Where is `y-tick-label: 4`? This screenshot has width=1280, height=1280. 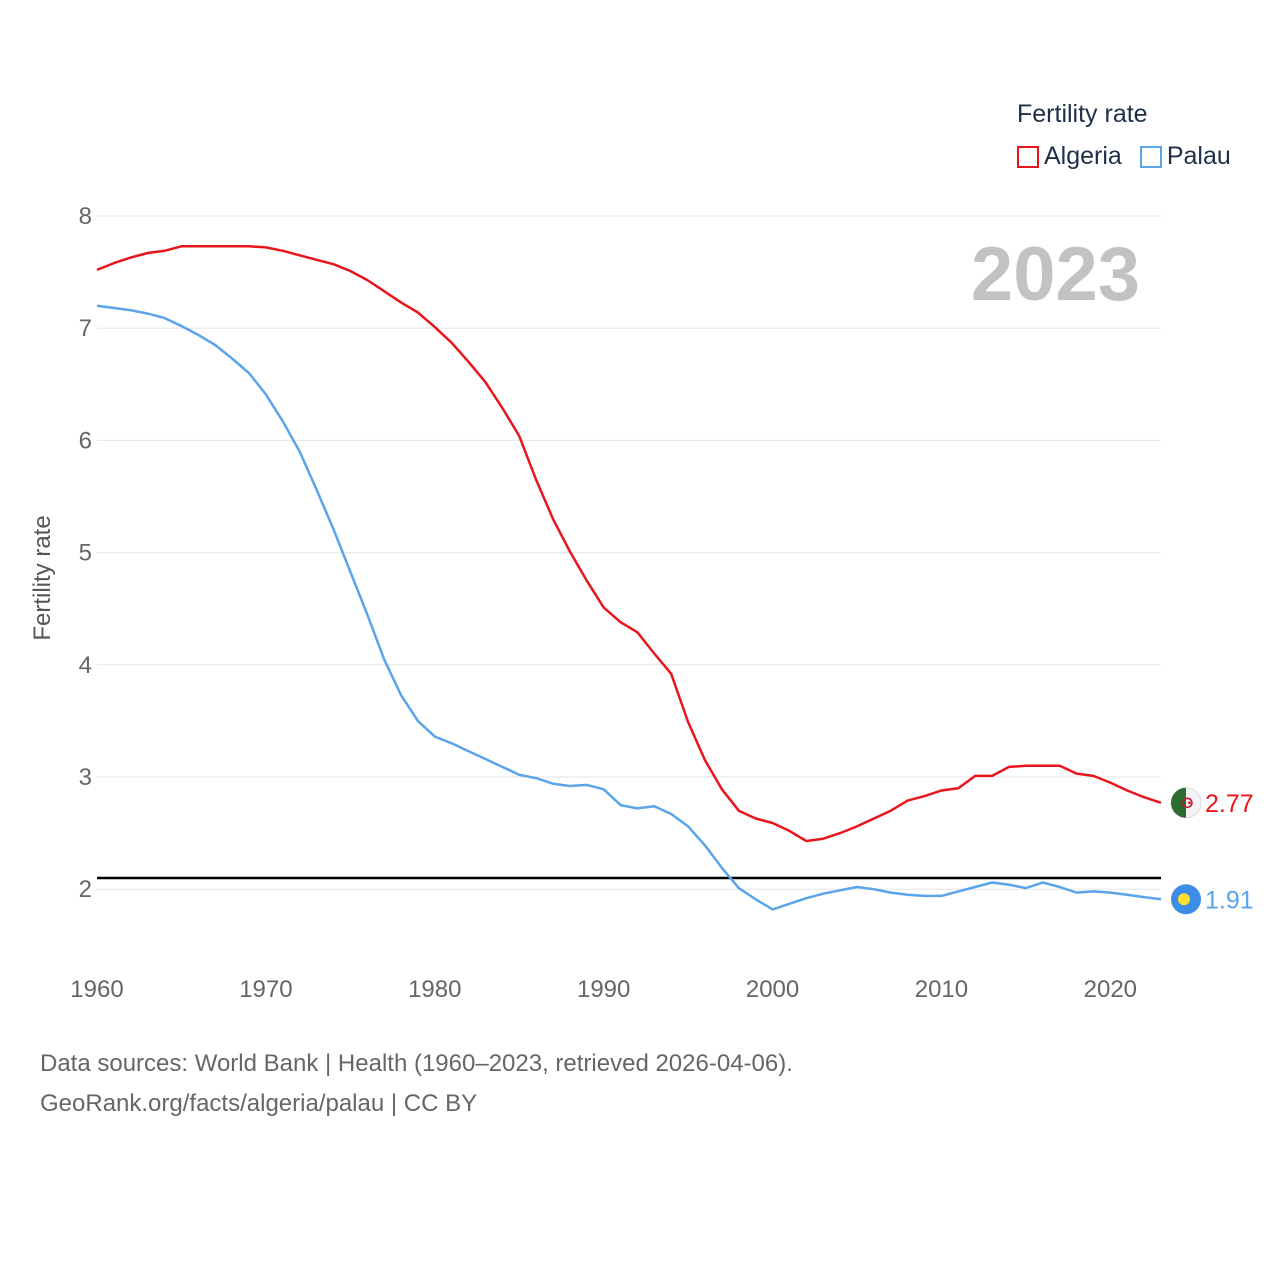 y-tick-label: 4 is located at coordinates (85, 665).